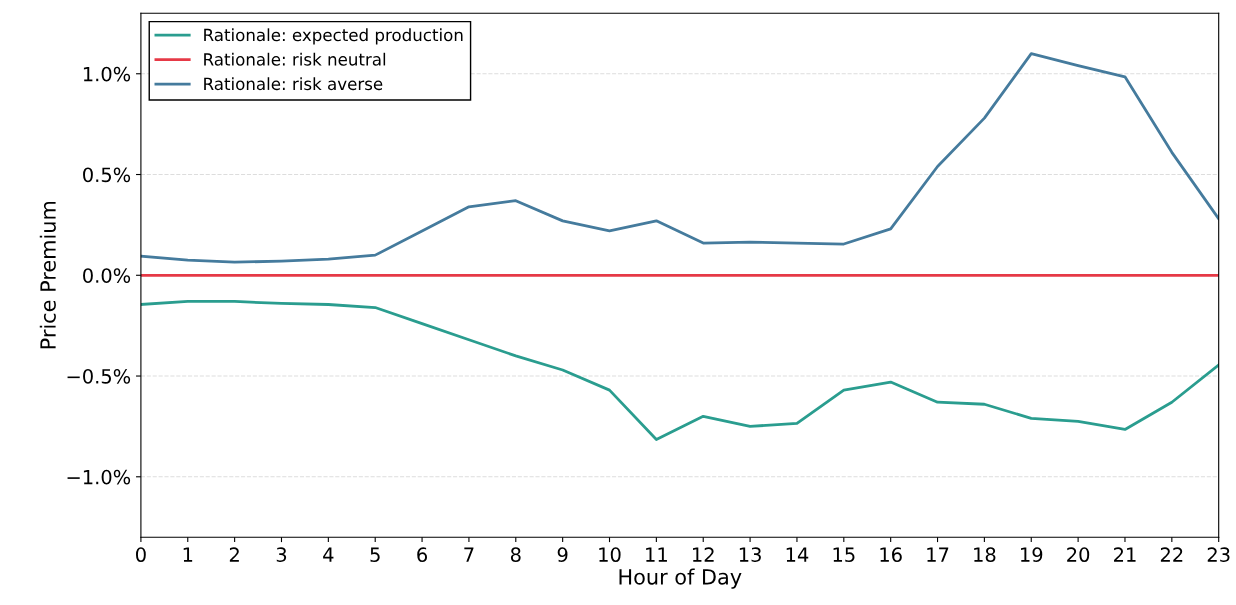  Describe the element at coordinates (938, 554) in the screenshot. I see `x-tick-label: 17` at that location.